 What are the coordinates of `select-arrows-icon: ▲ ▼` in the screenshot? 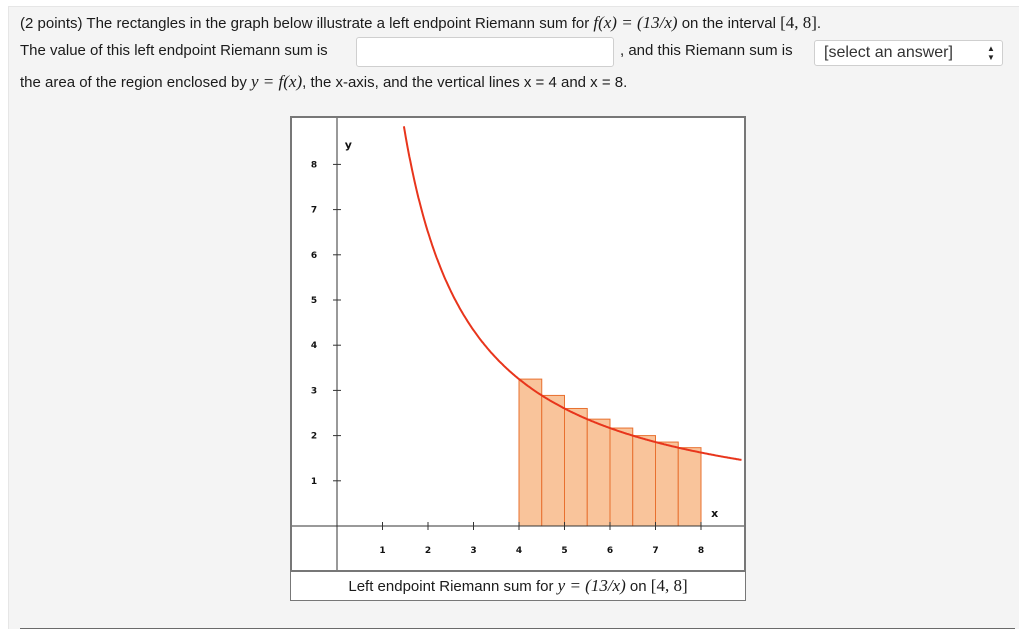 It's located at (991, 53).